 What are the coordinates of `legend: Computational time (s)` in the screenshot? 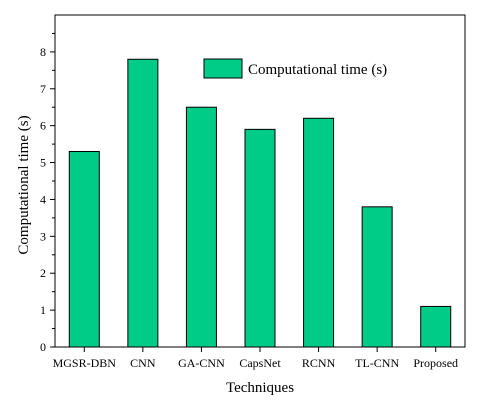 It's located at (295, 68).